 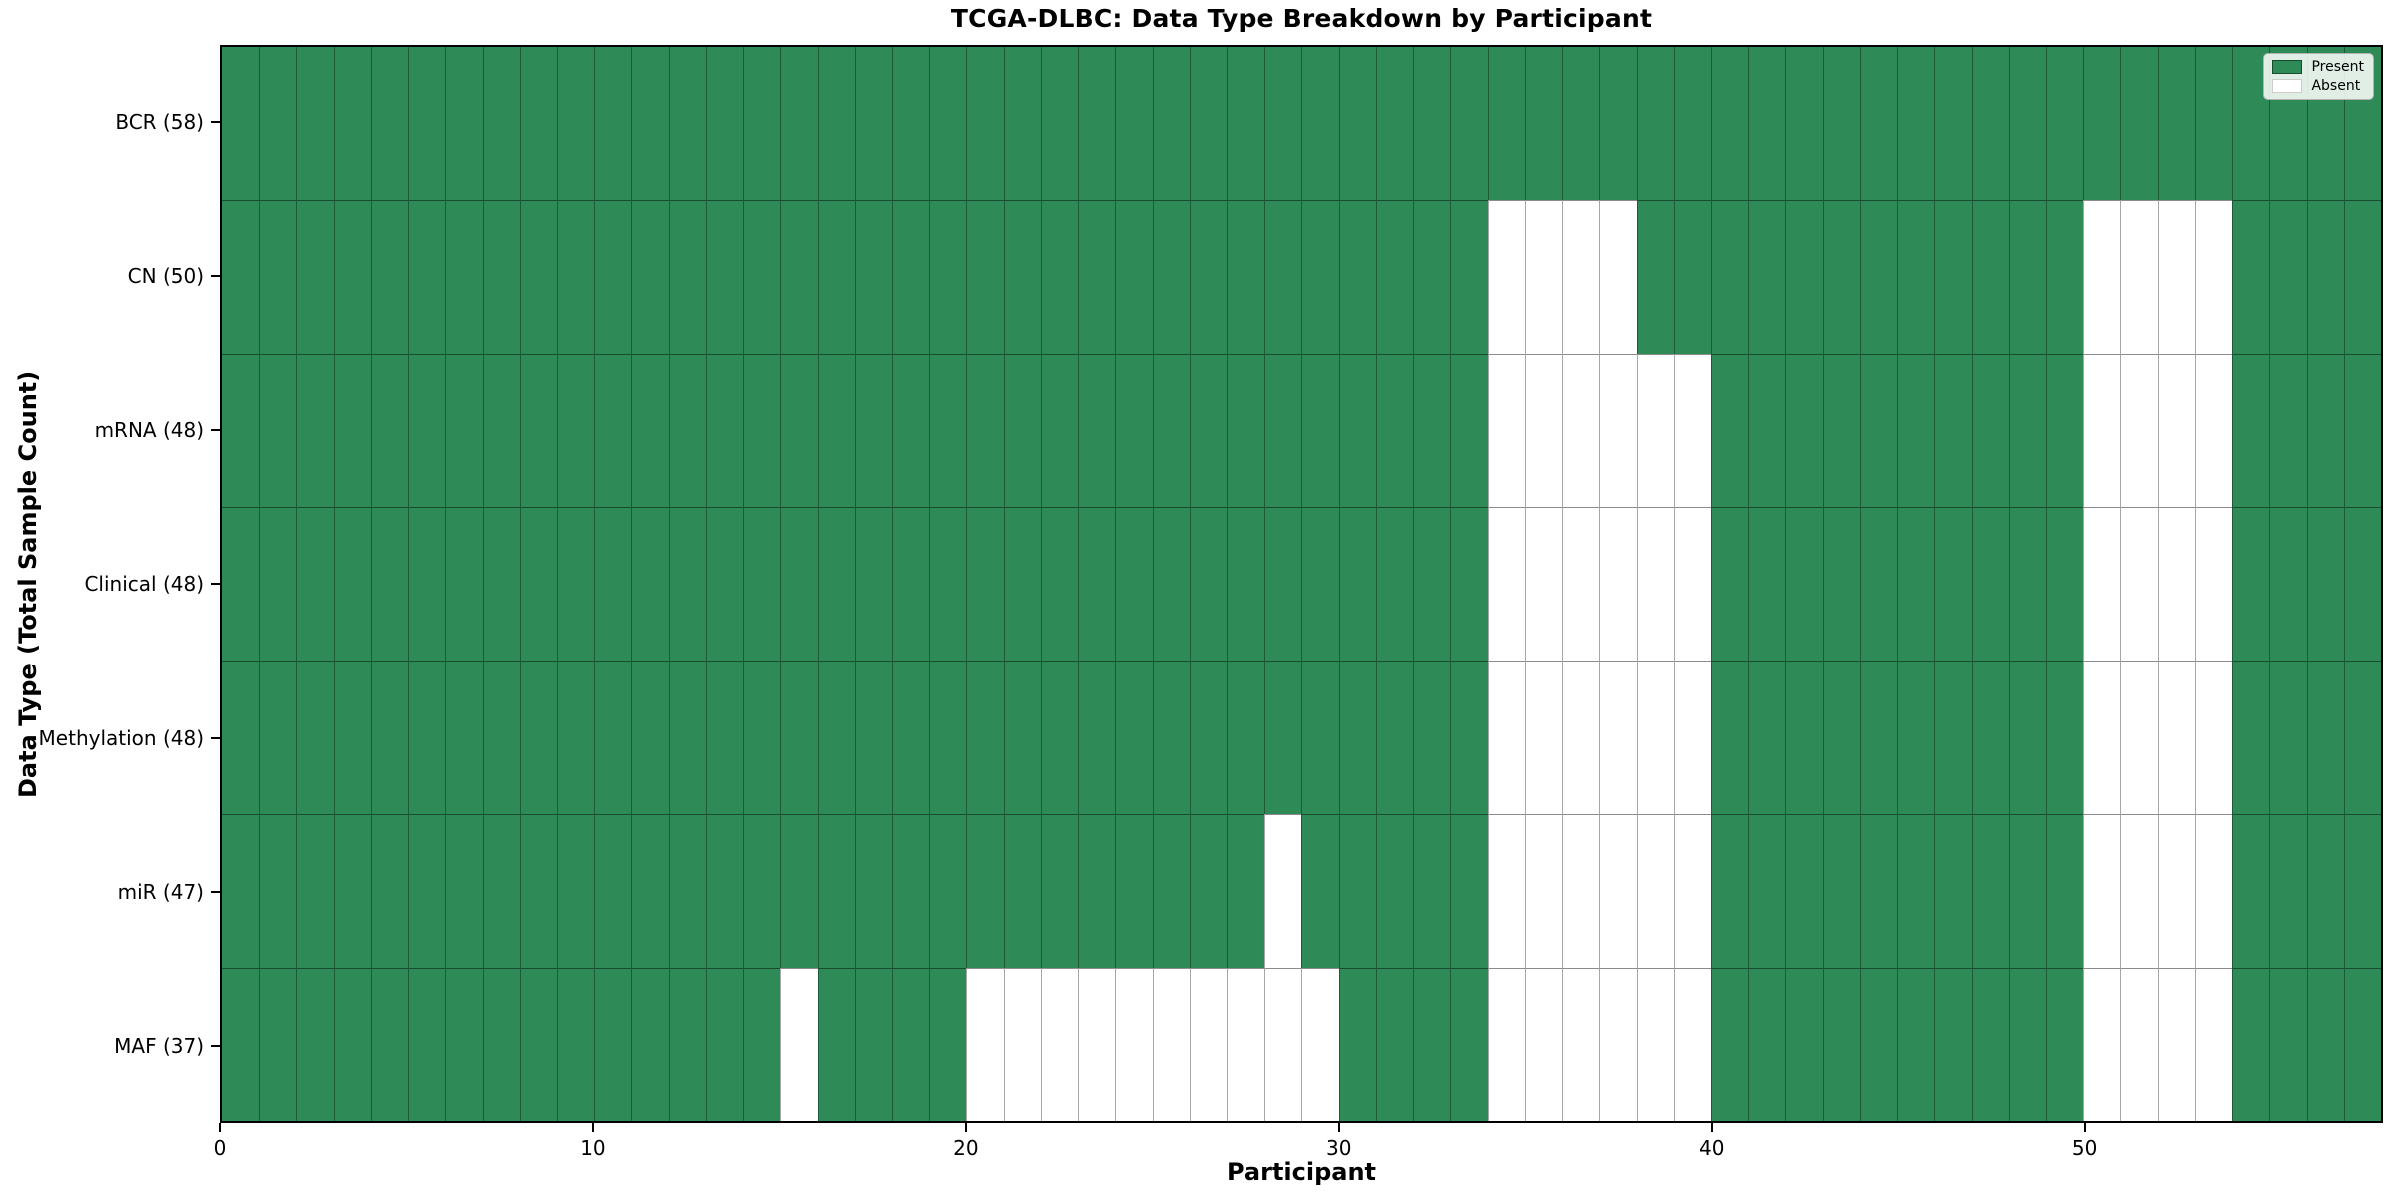 What do you see at coordinates (1338, 1127) in the screenshot?
I see `x-tick-mark` at bounding box center [1338, 1127].